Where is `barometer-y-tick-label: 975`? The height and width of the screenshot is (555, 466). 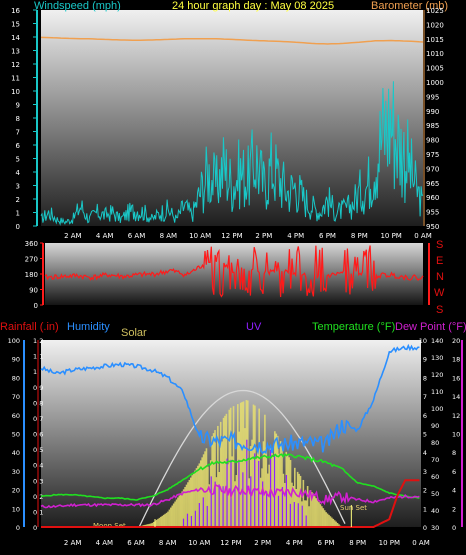 barometer-y-tick-label: 975 is located at coordinates (432, 155).